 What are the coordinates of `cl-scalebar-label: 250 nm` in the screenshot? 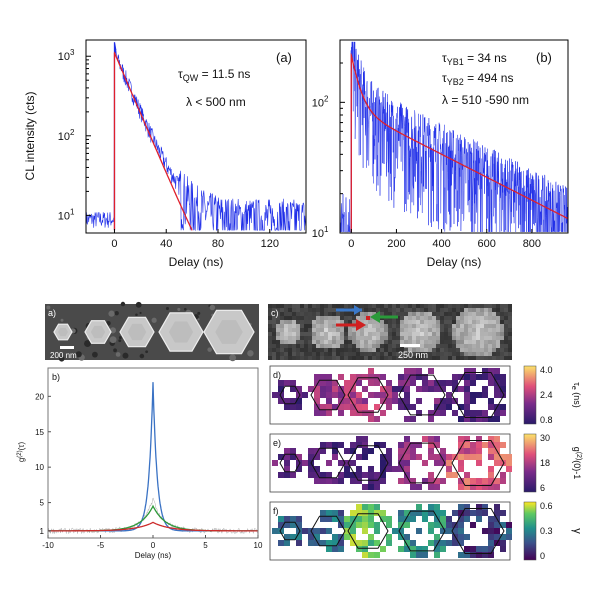 It's located at (413, 355).